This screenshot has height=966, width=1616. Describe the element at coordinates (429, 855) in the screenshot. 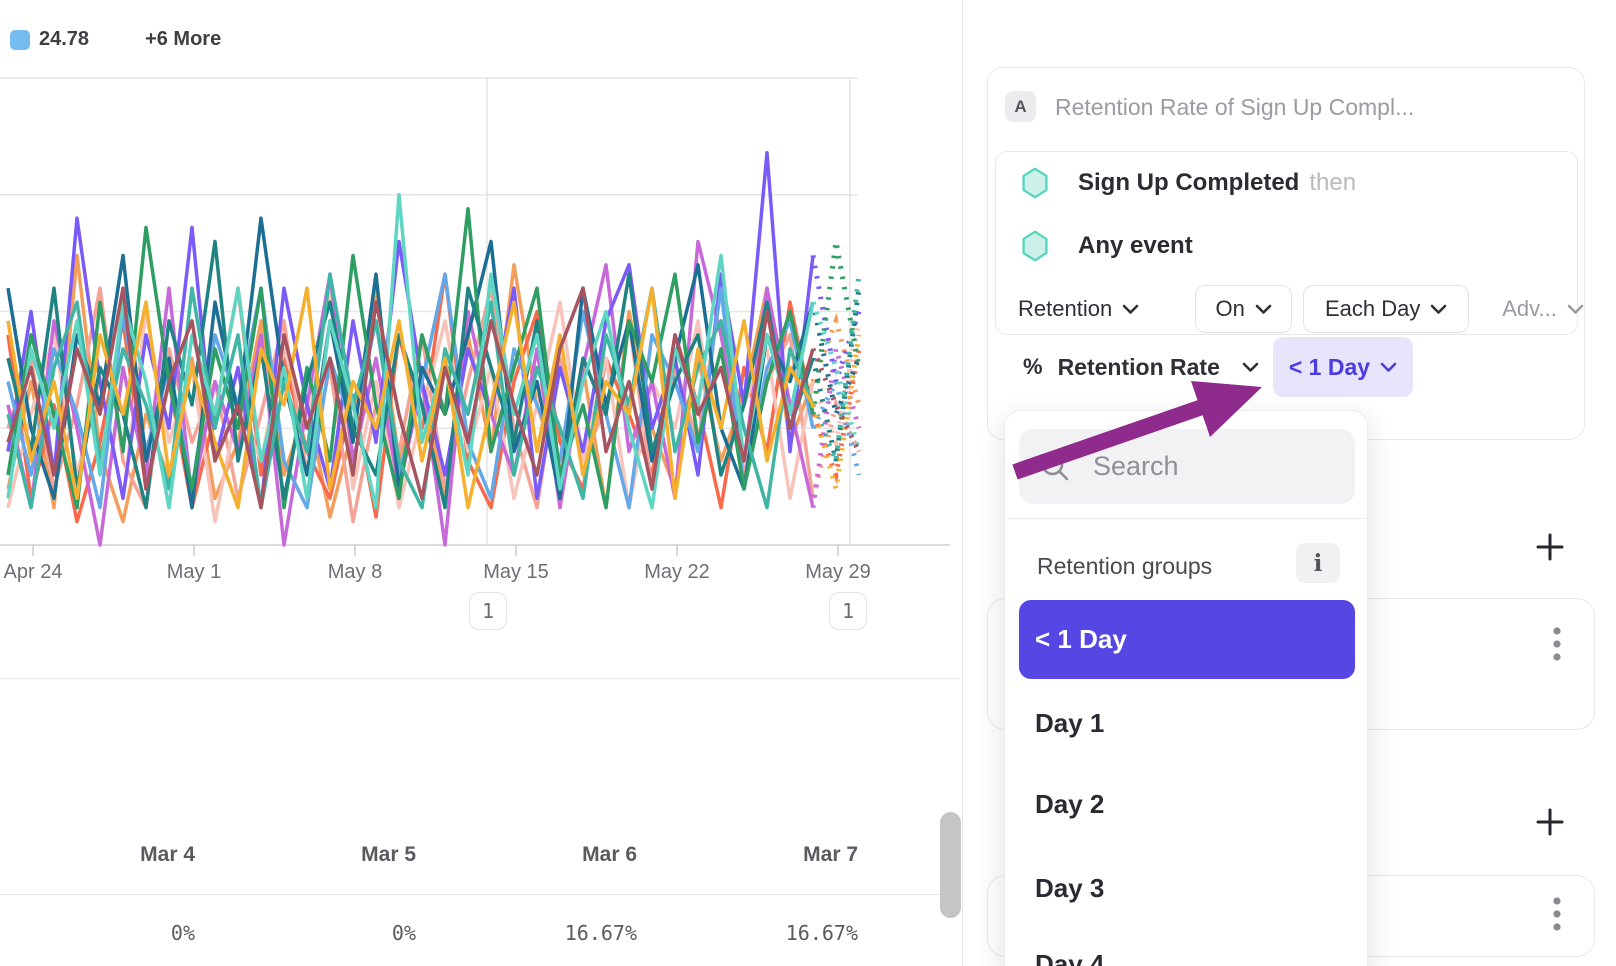

I see `table-header-row: Mar 4 Mar 5 Mar 6 Mar 7` at that location.